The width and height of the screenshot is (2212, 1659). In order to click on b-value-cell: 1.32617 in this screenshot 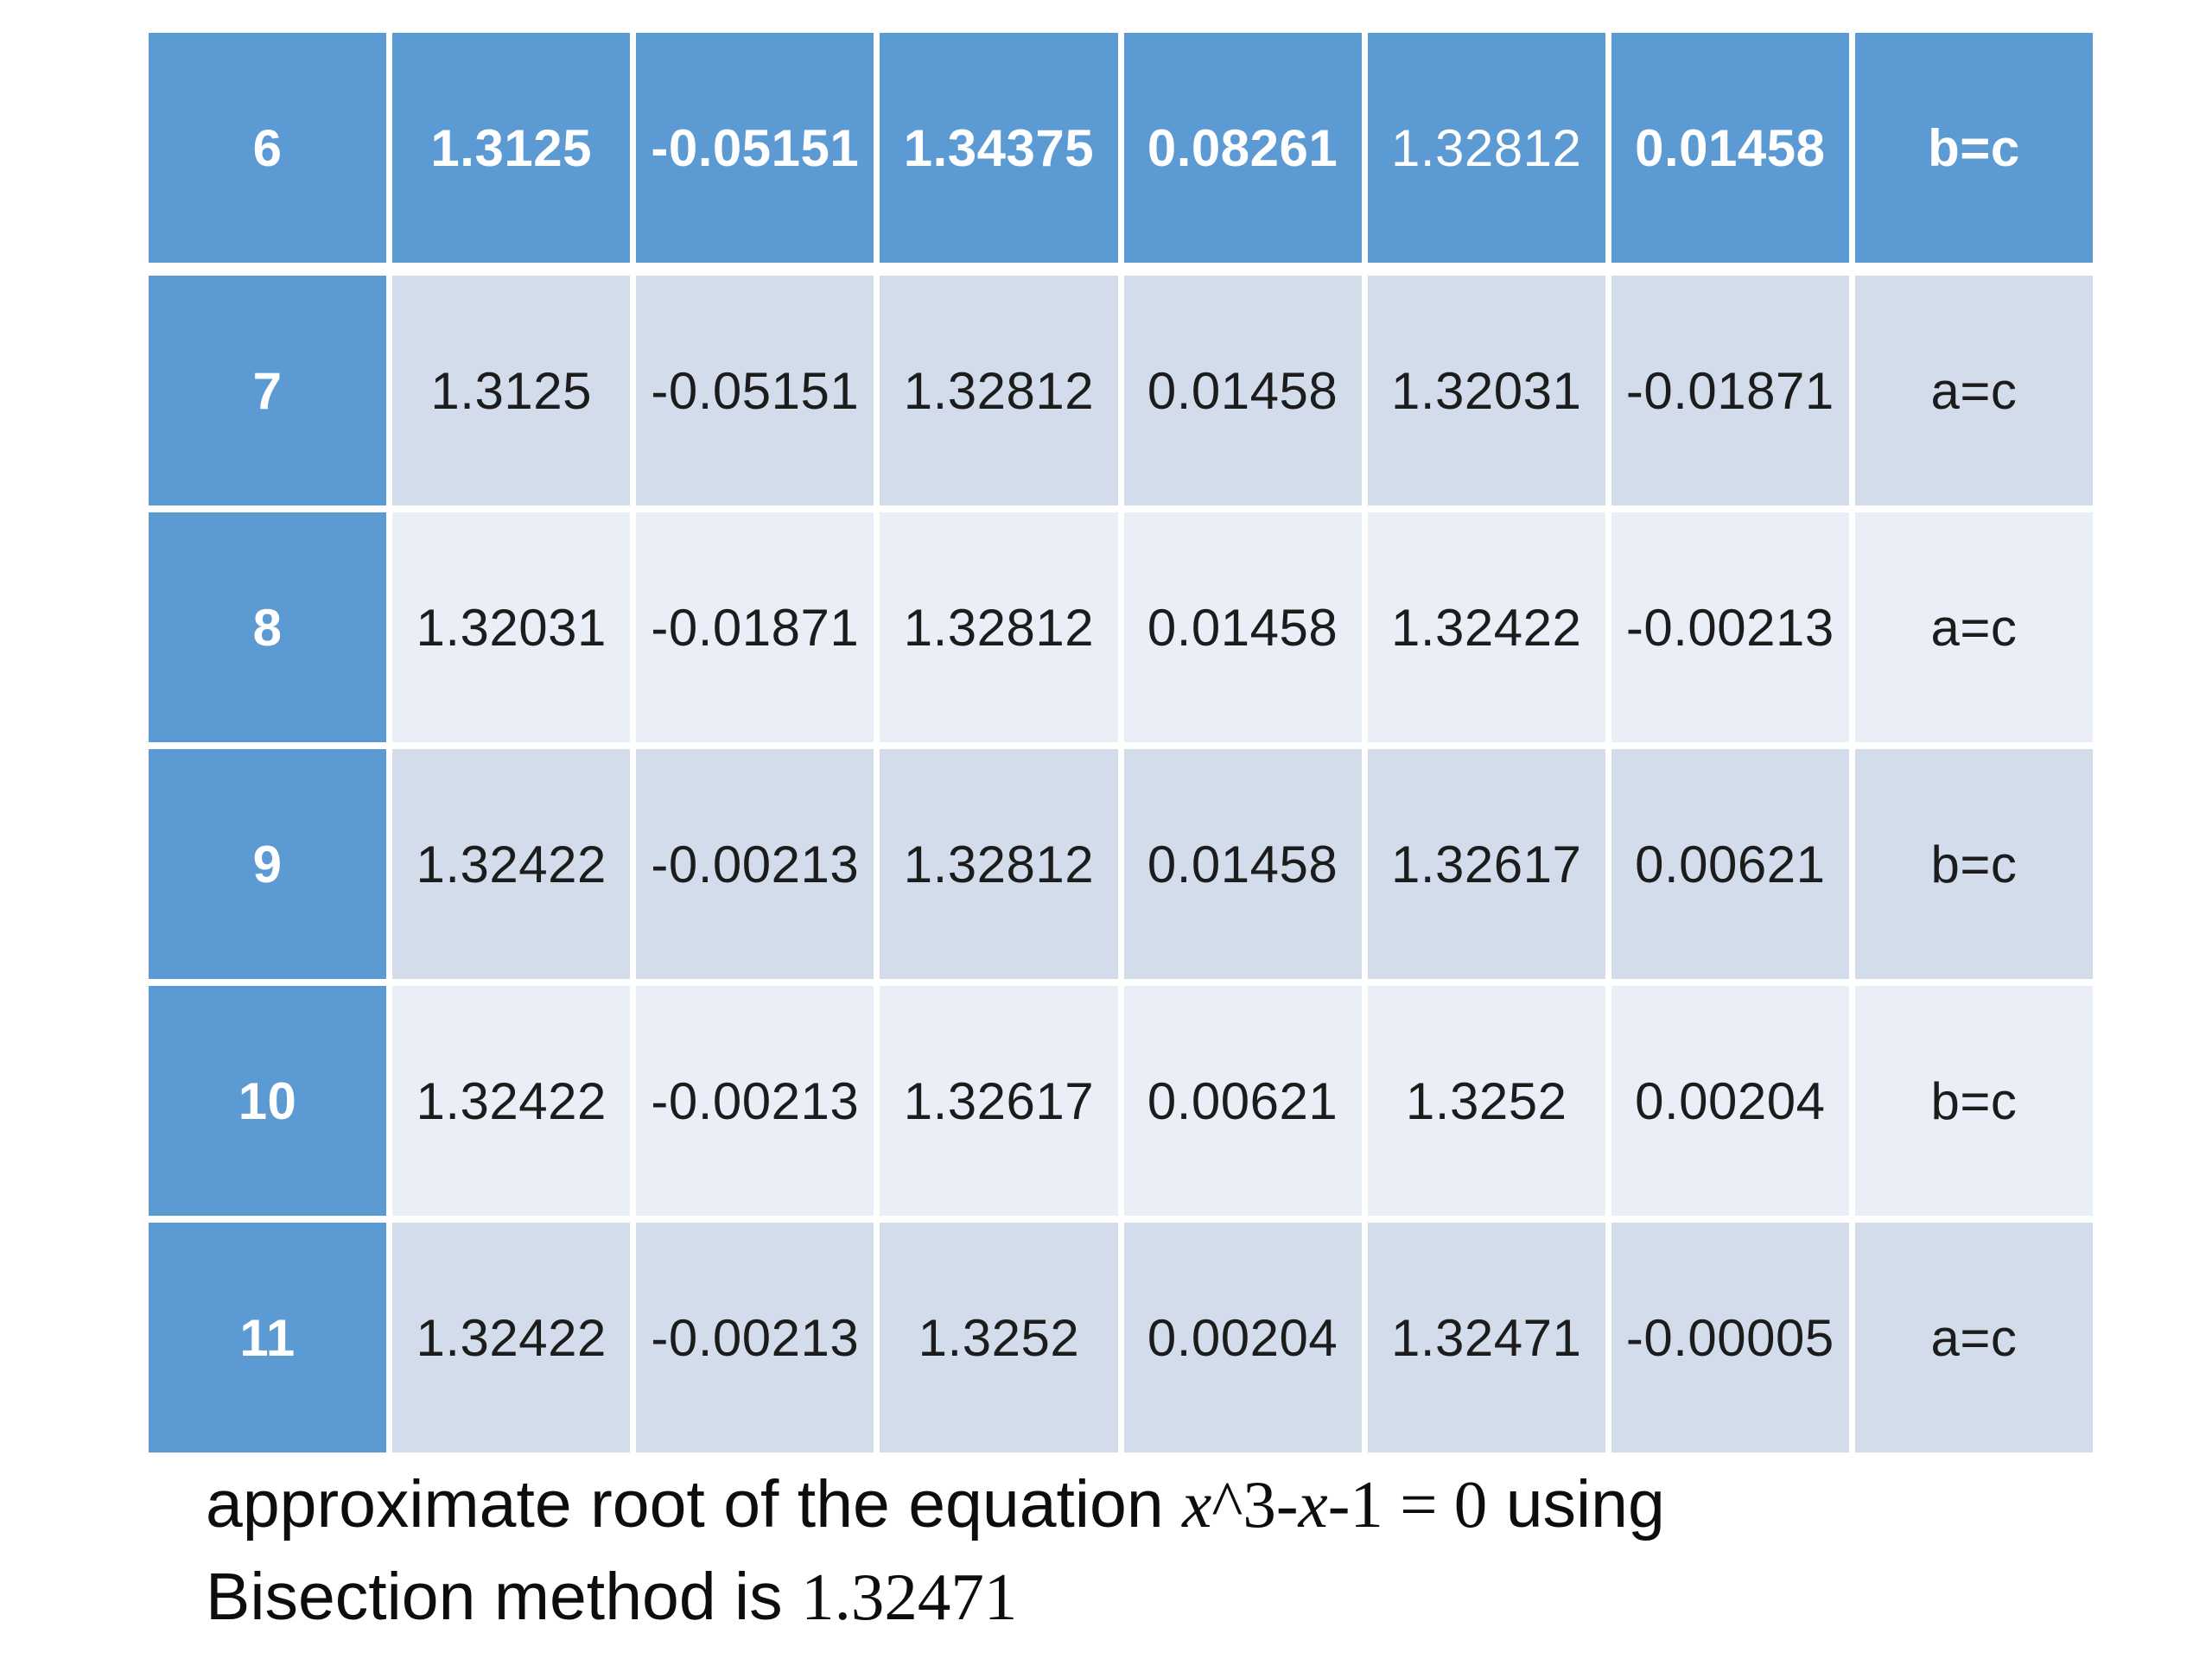, I will do `click(999, 1101)`.